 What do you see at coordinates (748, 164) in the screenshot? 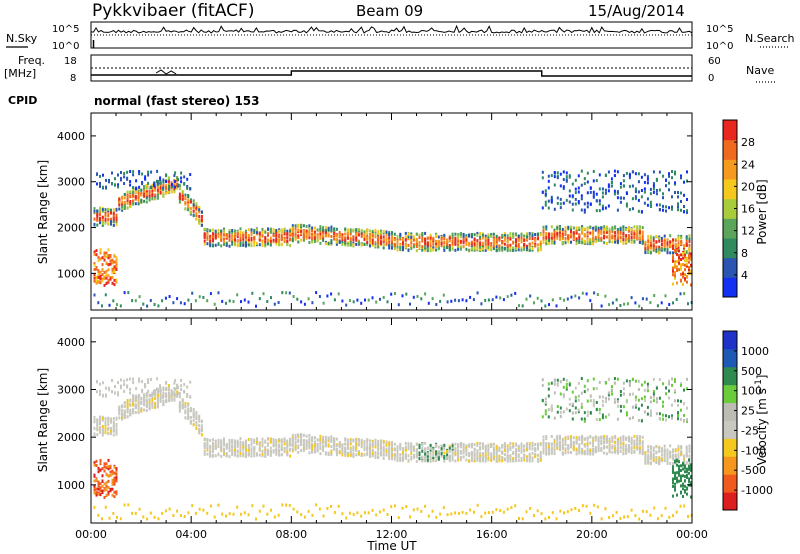
I see `power-colorbar-tick-label: 24` at bounding box center [748, 164].